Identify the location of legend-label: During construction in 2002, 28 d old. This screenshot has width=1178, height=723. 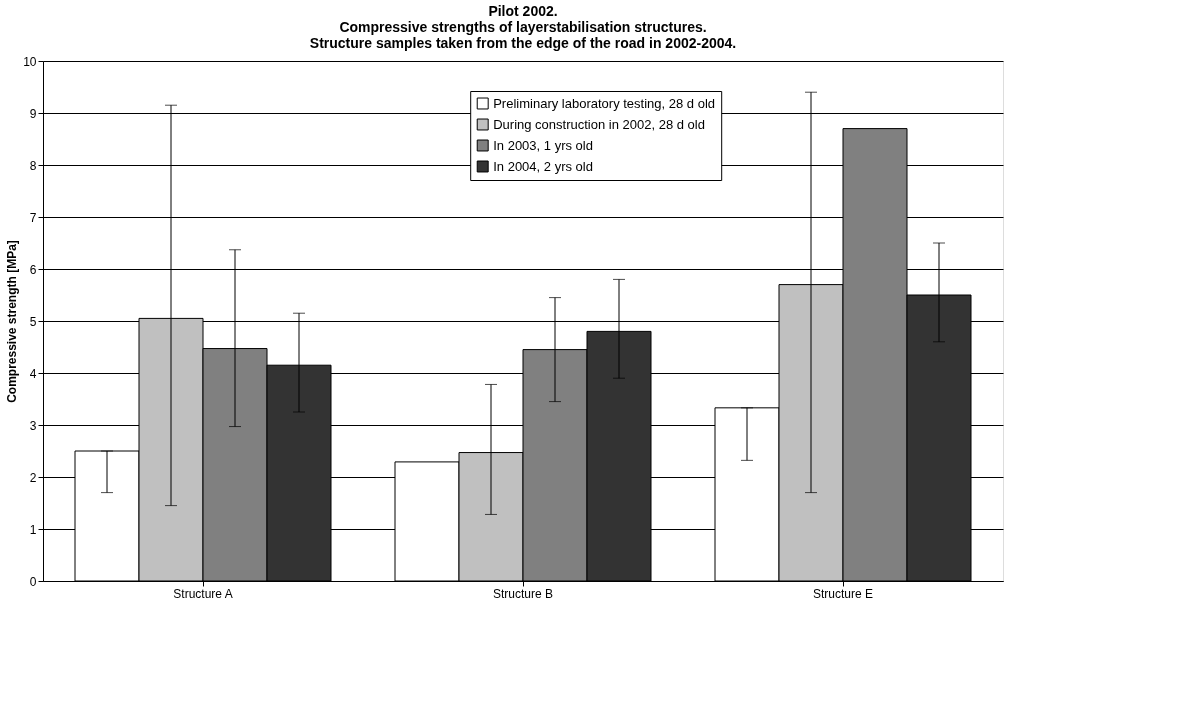
(599, 124).